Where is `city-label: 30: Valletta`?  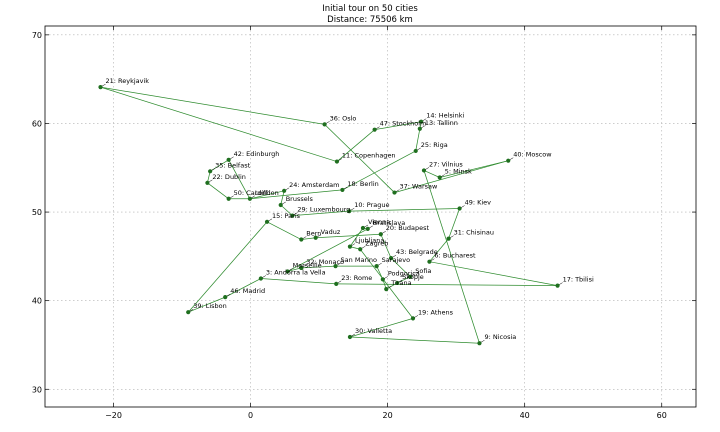 city-label: 30: Valletta is located at coordinates (373, 331).